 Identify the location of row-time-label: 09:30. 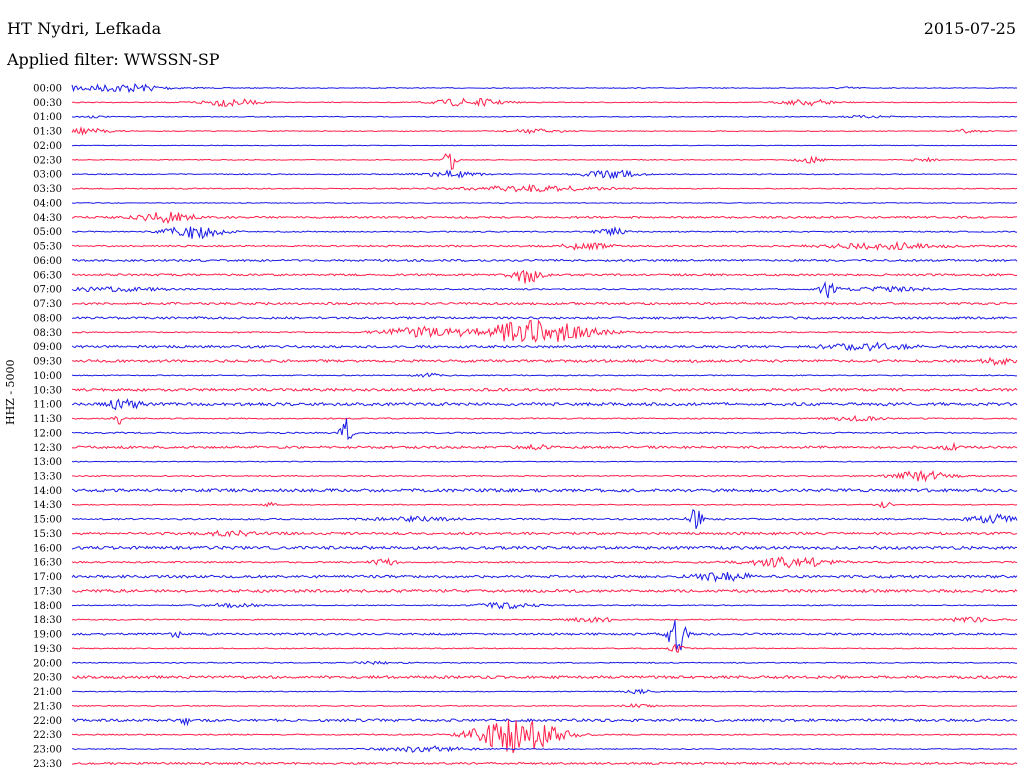
(47, 362).